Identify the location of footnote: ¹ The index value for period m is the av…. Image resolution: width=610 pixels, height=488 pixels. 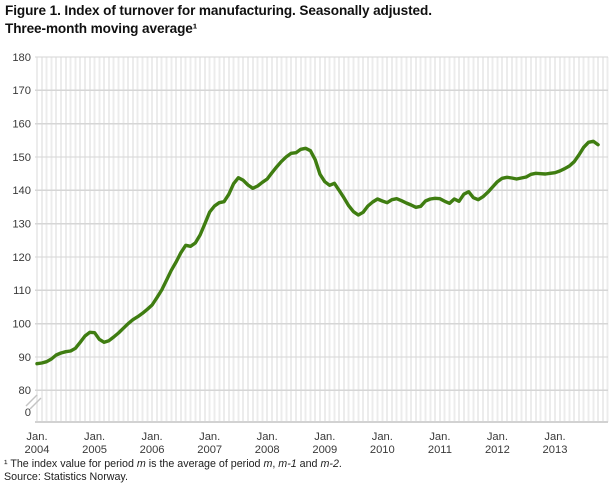
(173, 464).